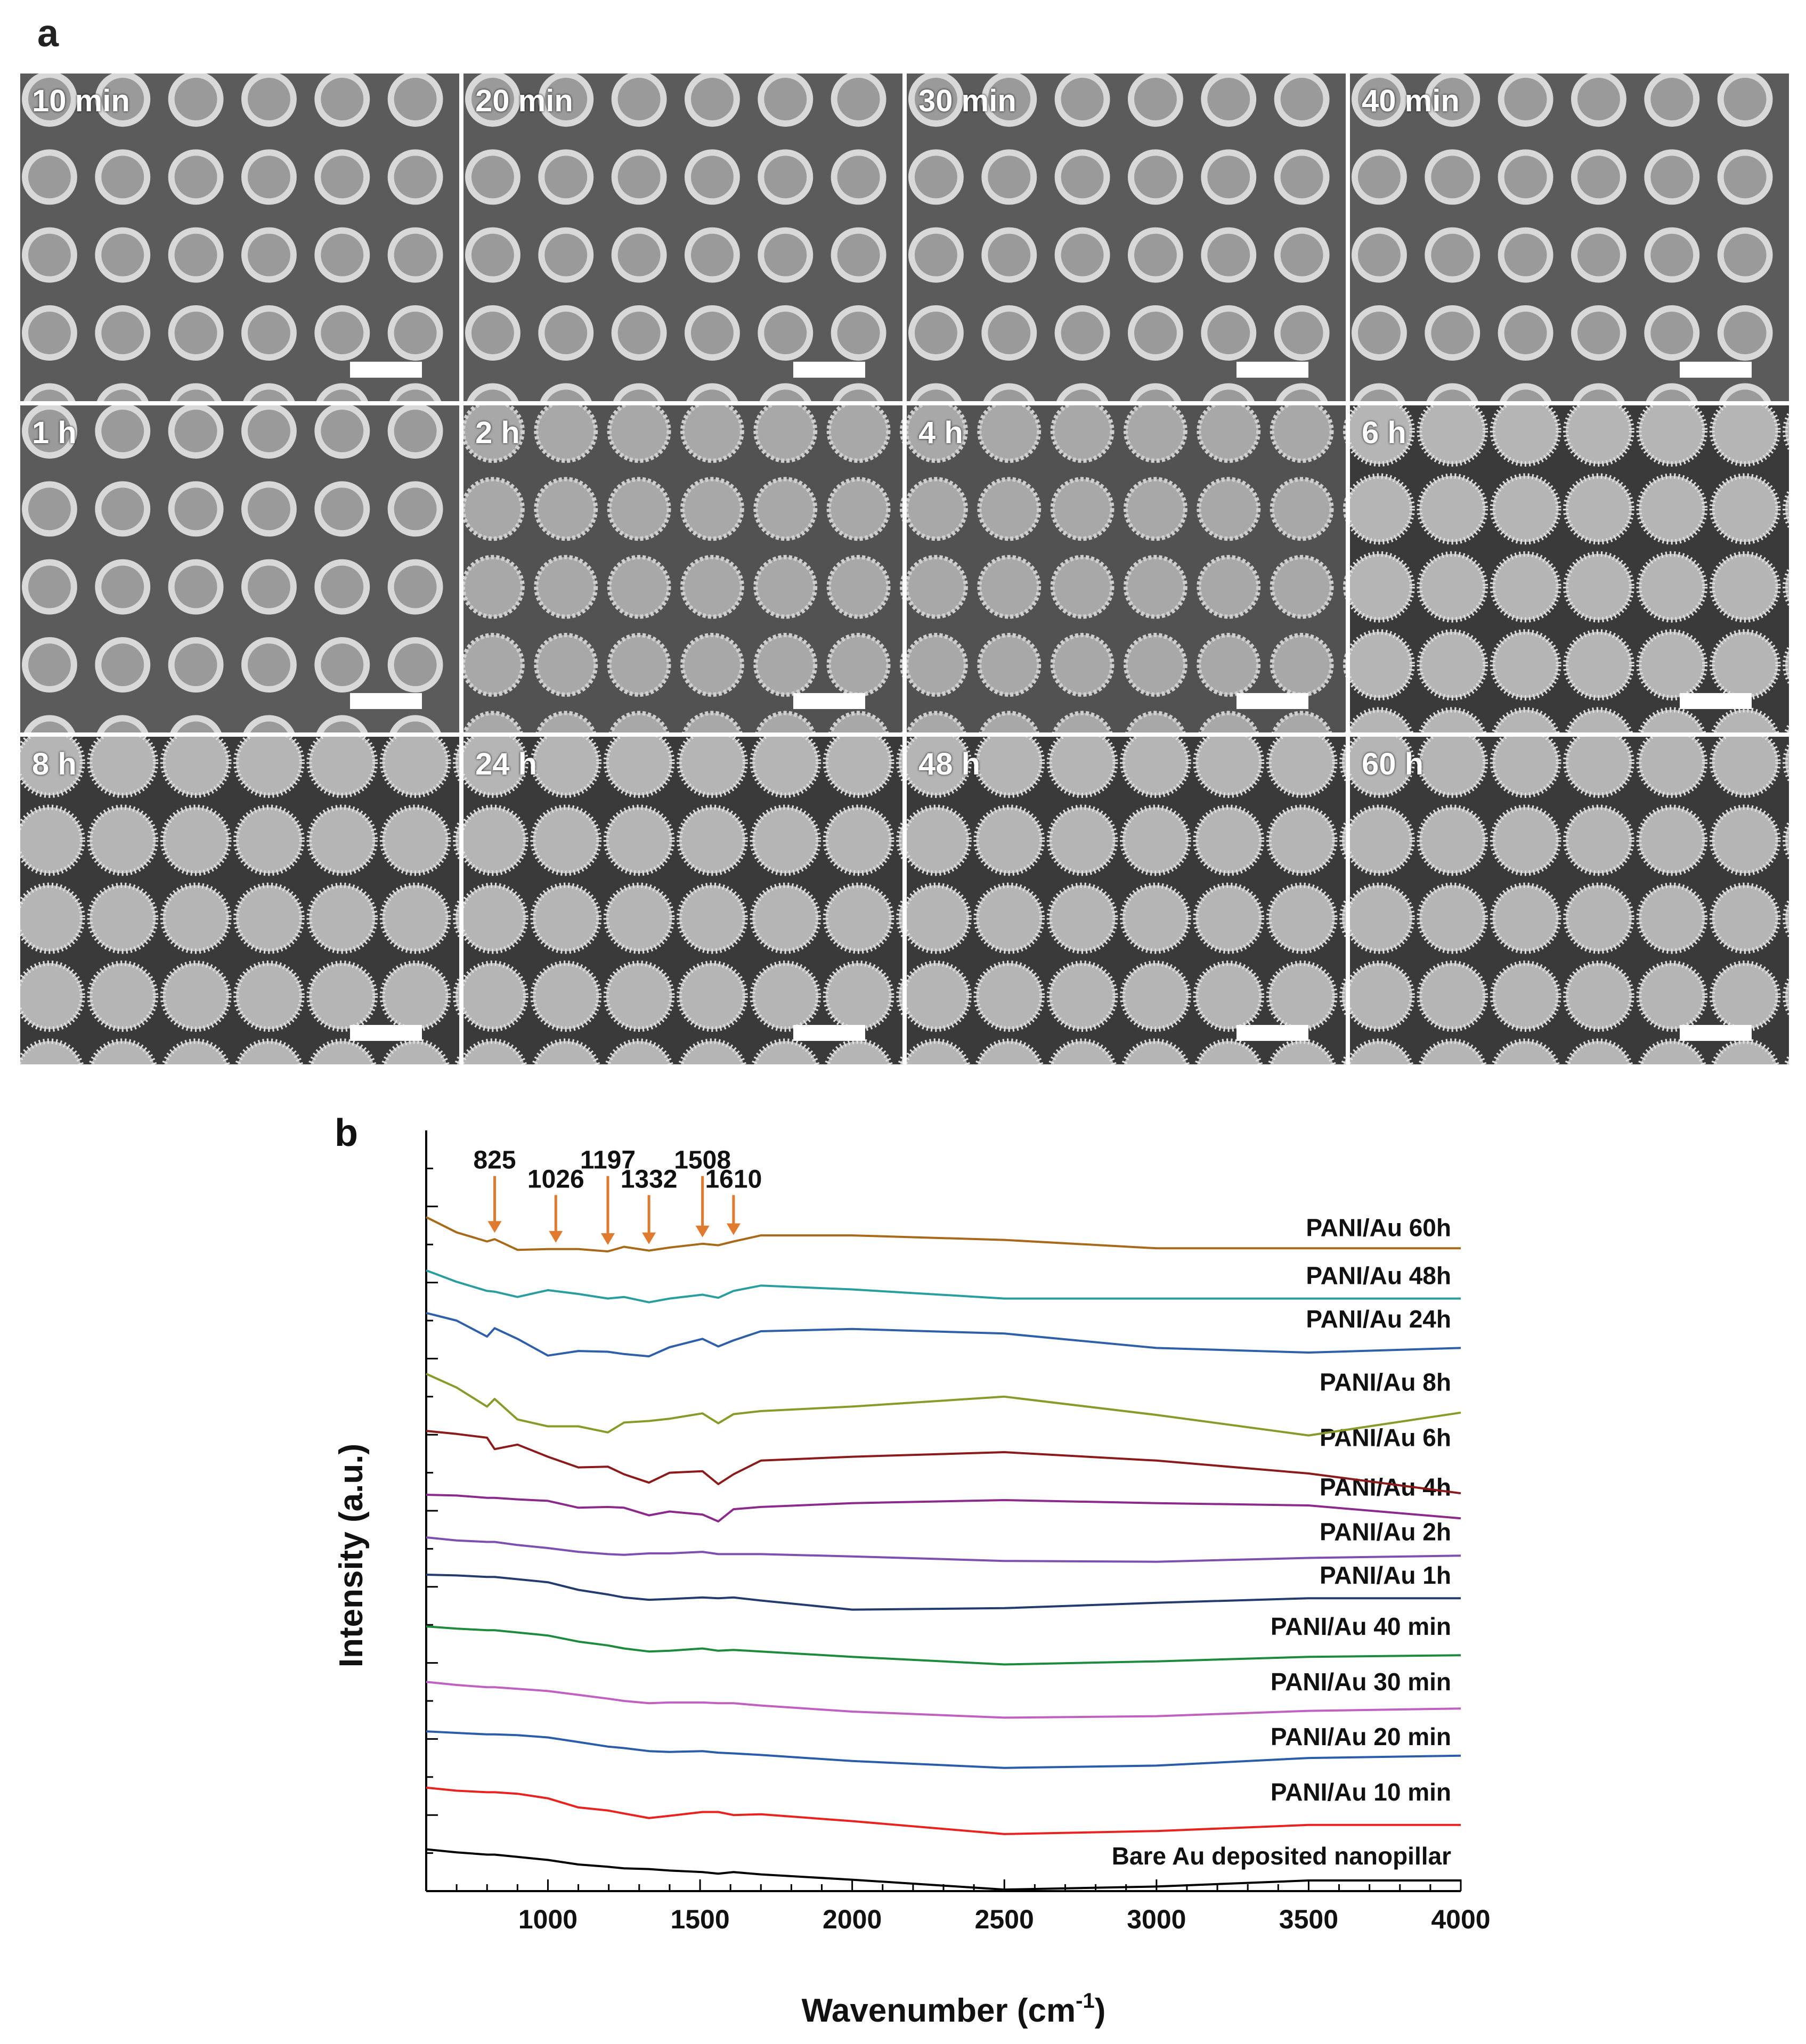 This screenshot has width=1806, height=2044. I want to click on series-label: PANI/Au 10 min, so click(1361, 1792).